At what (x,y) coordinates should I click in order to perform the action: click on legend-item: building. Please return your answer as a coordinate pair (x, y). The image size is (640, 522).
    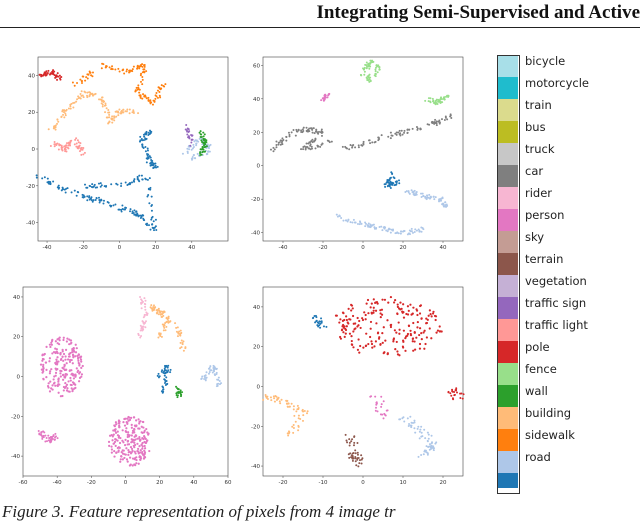
    Looking at the image, I should click on (566, 418).